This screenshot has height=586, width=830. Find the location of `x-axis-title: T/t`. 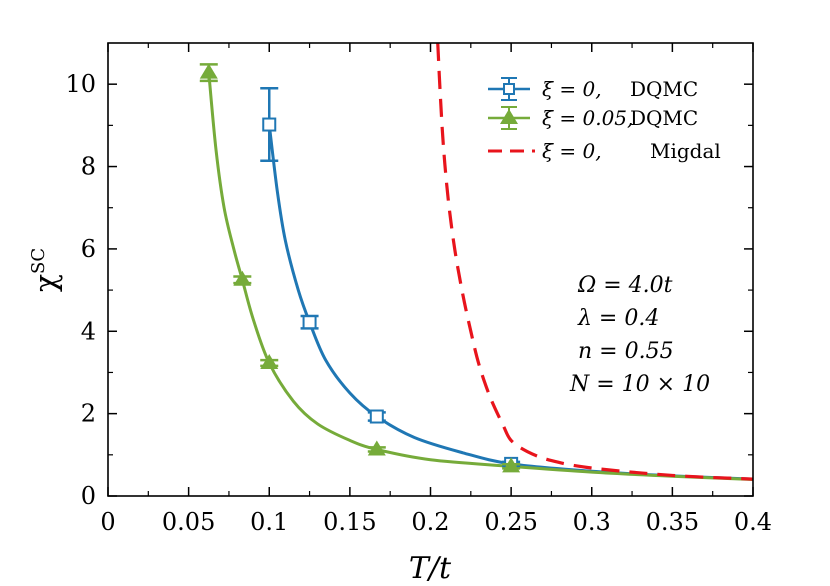

x-axis-title: T/t is located at coordinates (430, 568).